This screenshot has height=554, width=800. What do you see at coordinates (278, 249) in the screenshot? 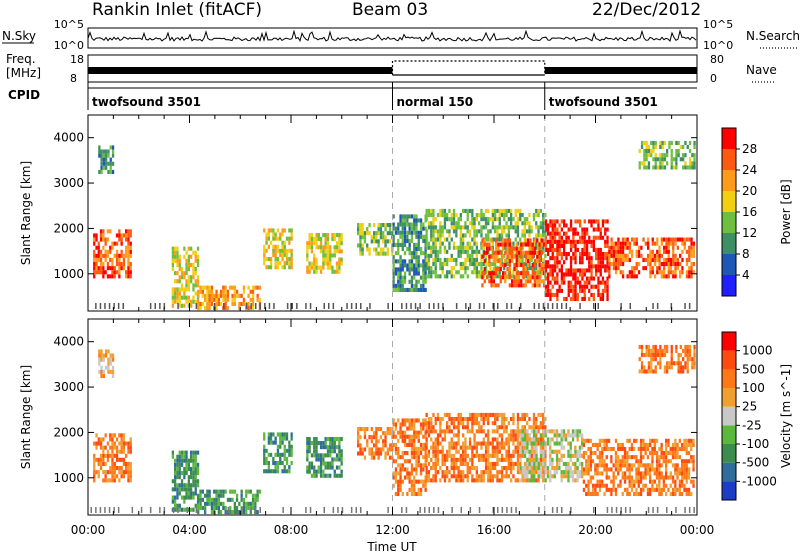
I see `data-region` at bounding box center [278, 249].